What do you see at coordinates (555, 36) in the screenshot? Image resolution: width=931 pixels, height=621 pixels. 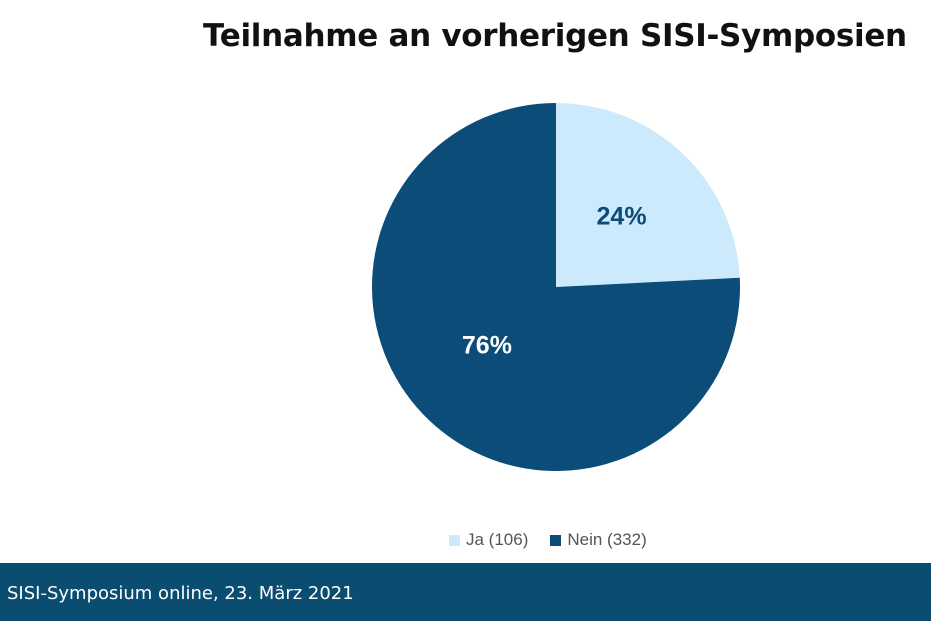 I see `chart-title: Teilnahme an vorherigen SISI-Symposien` at bounding box center [555, 36].